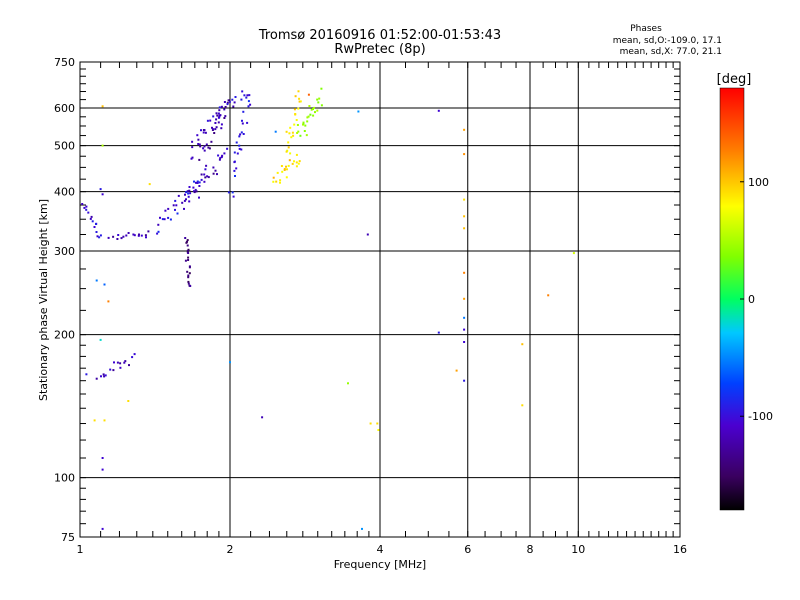 This screenshot has height=600, width=800. I want to click on y-tick-label: 100, so click(64, 478).